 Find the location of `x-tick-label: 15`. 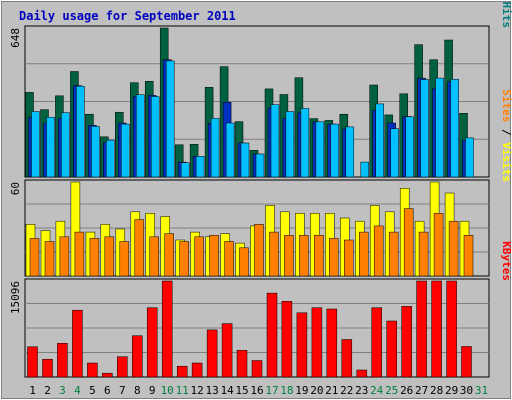

x-tick-label: 15 is located at coordinates (241, 390).